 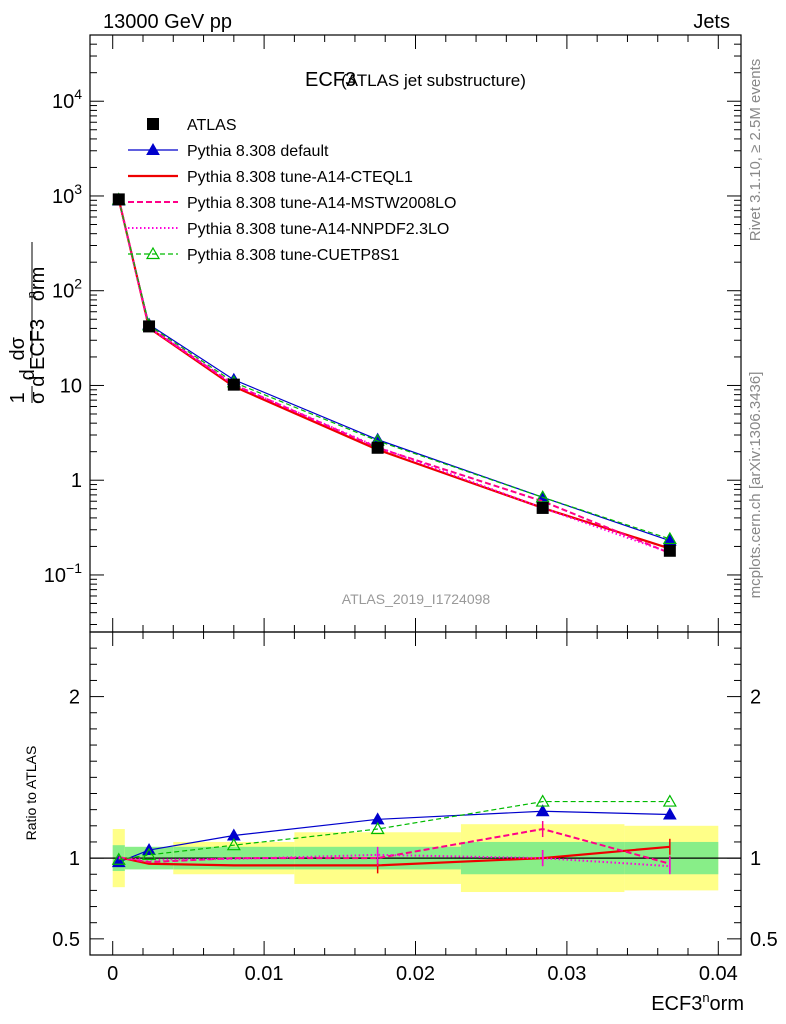 I want to click on top-y-axis-label: 1 σ d dσ d ECF3 n orm, so click(x=28, y=323).